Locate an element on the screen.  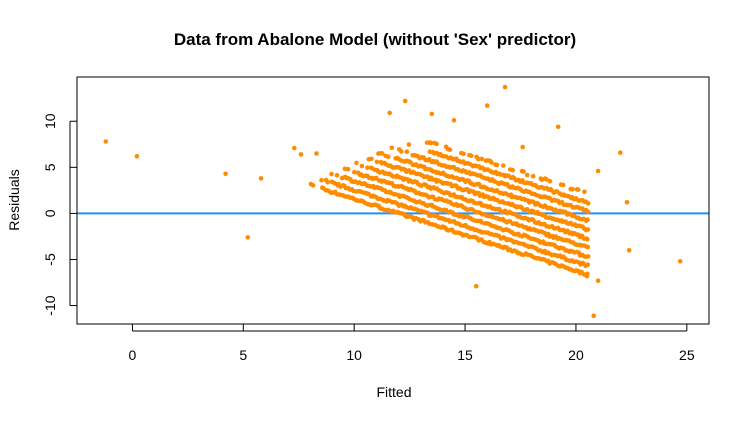
y-tick-label: -10 is located at coordinates (50, 305).